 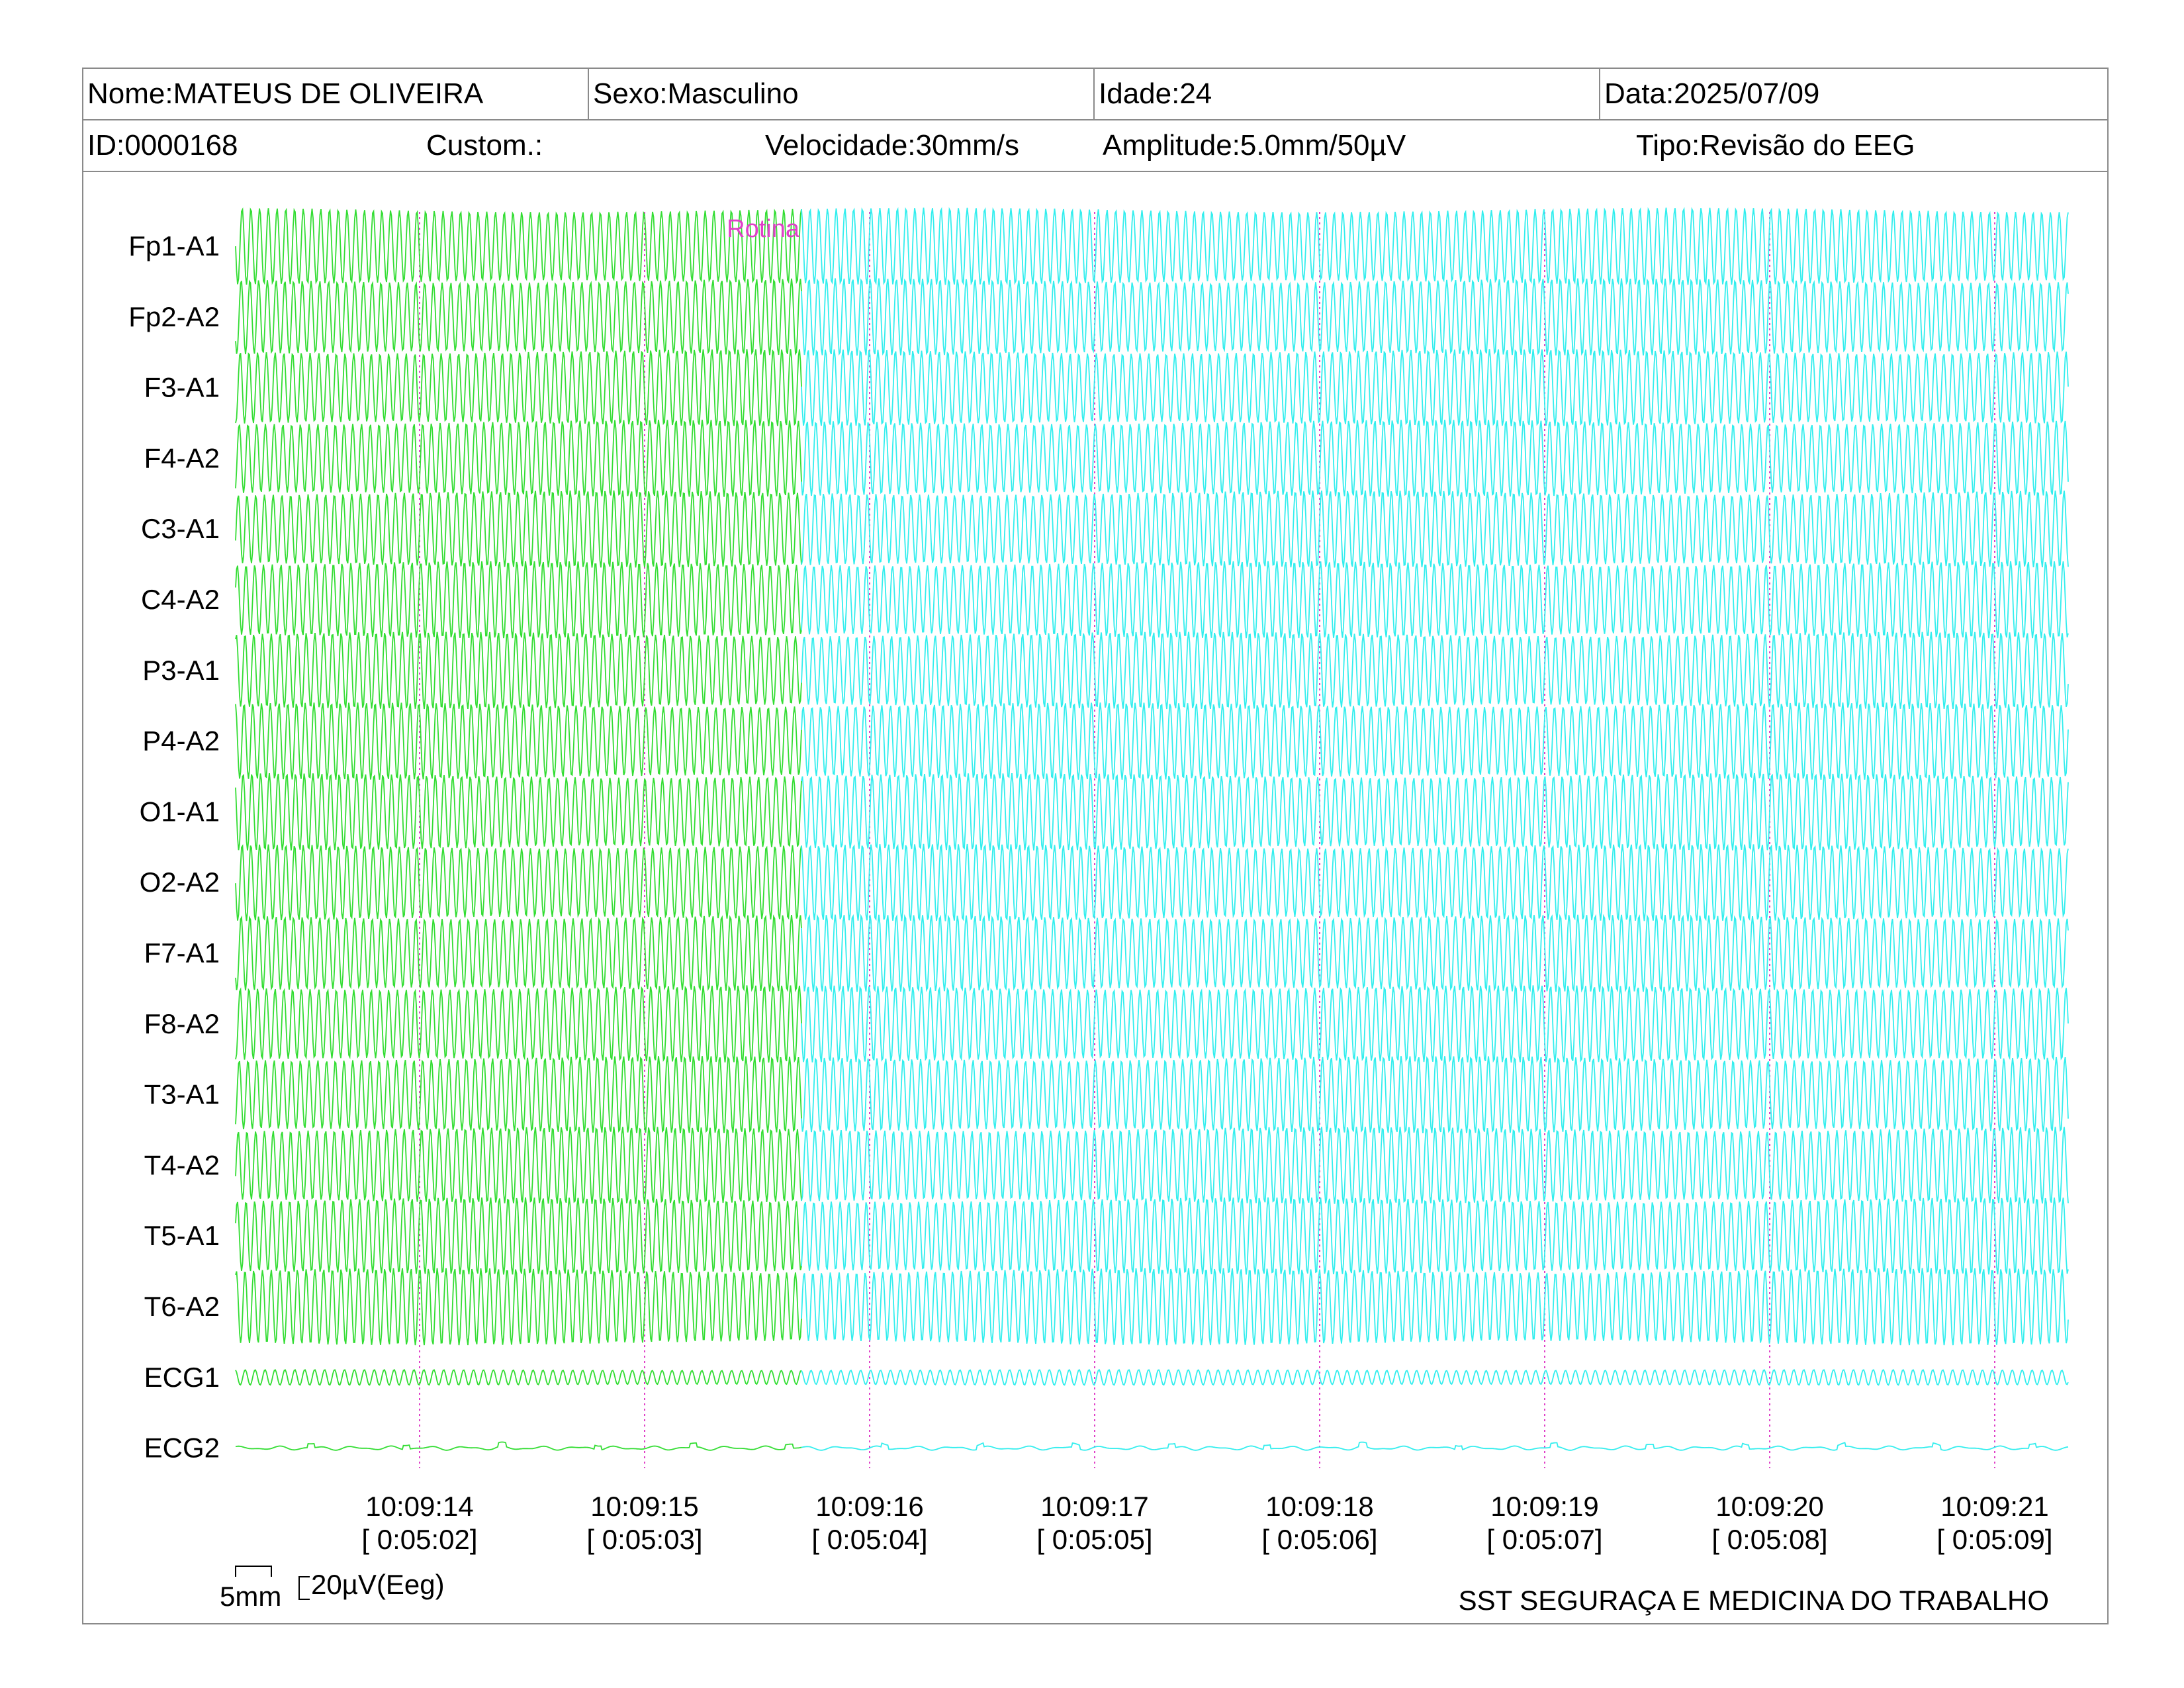 What do you see at coordinates (180, 811) in the screenshot?
I see `channel-label: O1-A1` at bounding box center [180, 811].